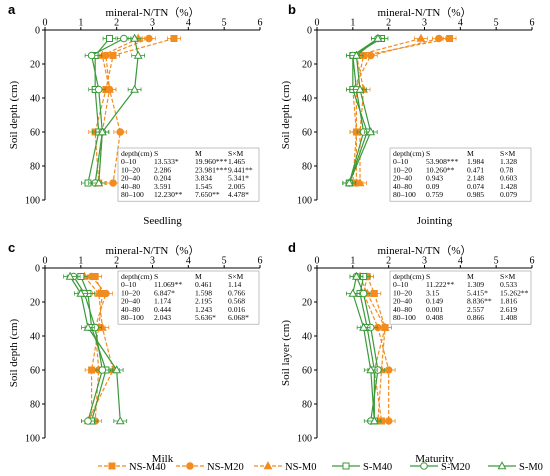  I want to click on stats-cell: 4.478*, so click(238, 194).